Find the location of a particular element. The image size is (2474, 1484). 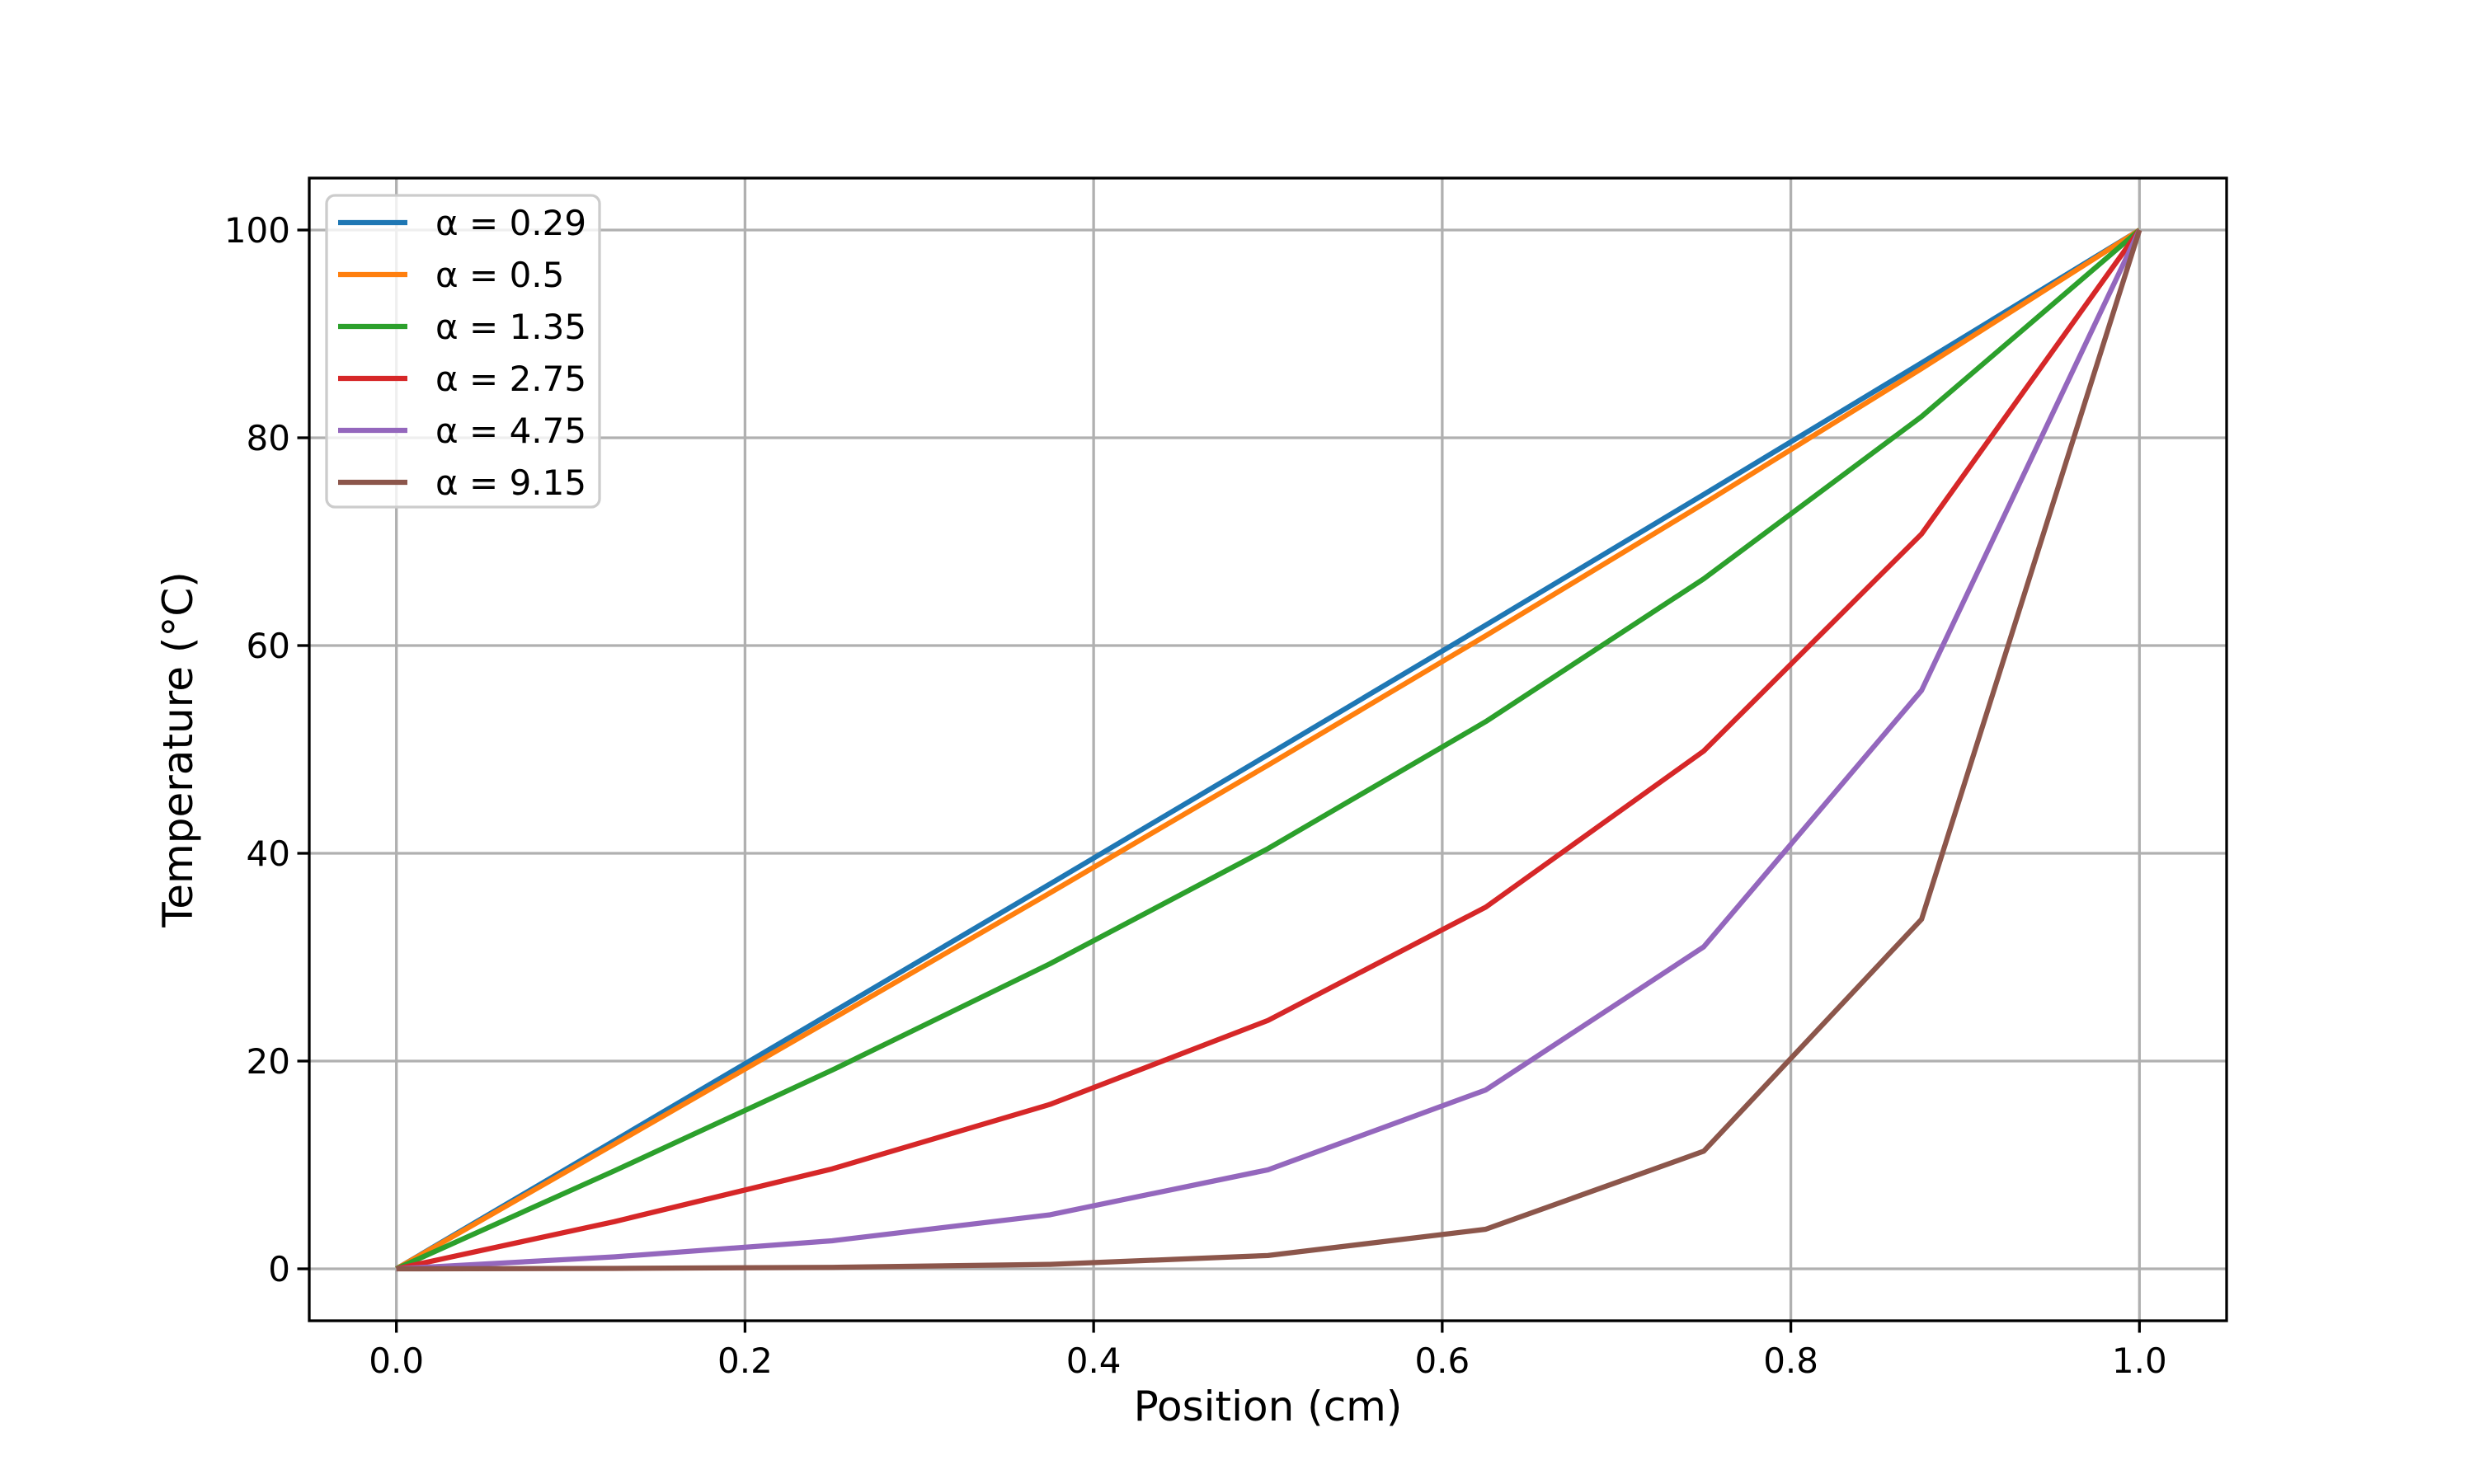

x-tick-label: 0.2 is located at coordinates (745, 1361).